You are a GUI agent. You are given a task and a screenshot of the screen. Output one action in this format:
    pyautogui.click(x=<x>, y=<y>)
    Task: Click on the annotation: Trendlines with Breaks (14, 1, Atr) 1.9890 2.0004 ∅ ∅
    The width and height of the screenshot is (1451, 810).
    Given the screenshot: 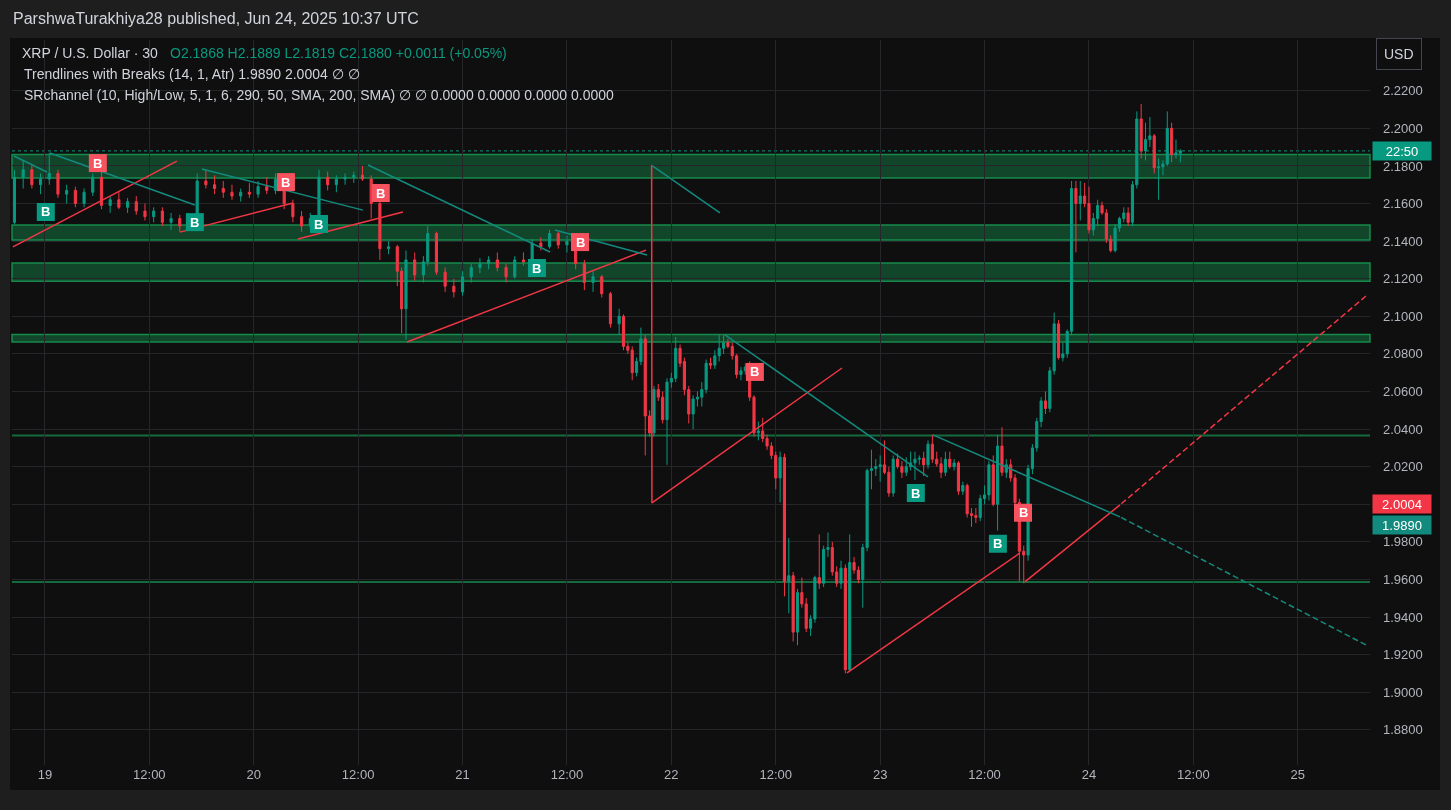 What is the action you would take?
    pyautogui.click(x=192, y=74)
    